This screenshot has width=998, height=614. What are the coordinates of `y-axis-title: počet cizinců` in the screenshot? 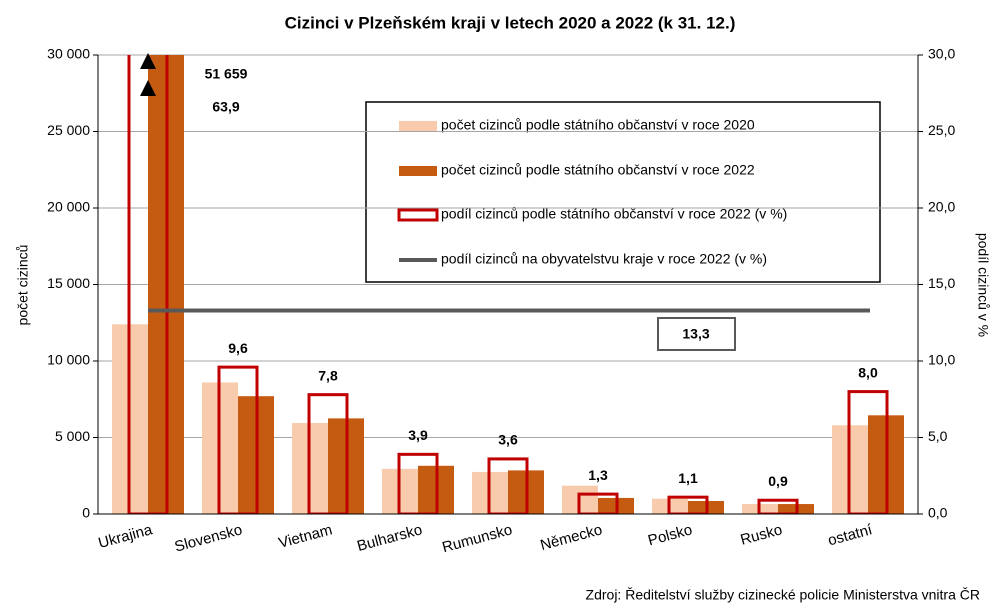 It's located at (23, 285).